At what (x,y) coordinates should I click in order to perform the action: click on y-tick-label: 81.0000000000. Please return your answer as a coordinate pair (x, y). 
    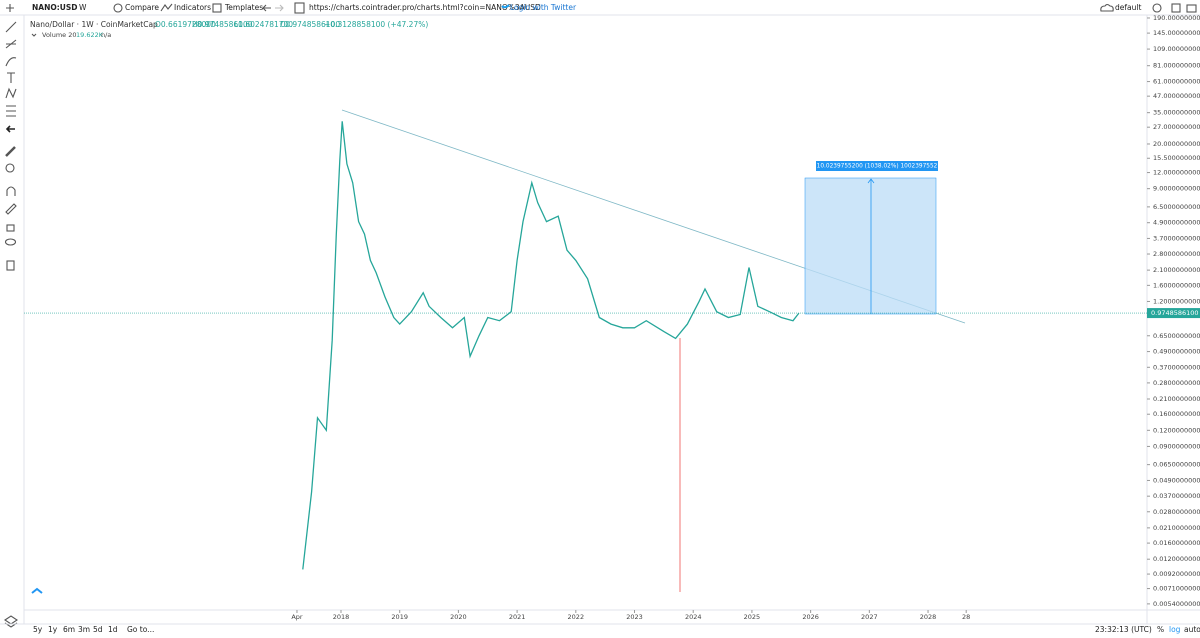
    Looking at the image, I should click on (1176, 66).